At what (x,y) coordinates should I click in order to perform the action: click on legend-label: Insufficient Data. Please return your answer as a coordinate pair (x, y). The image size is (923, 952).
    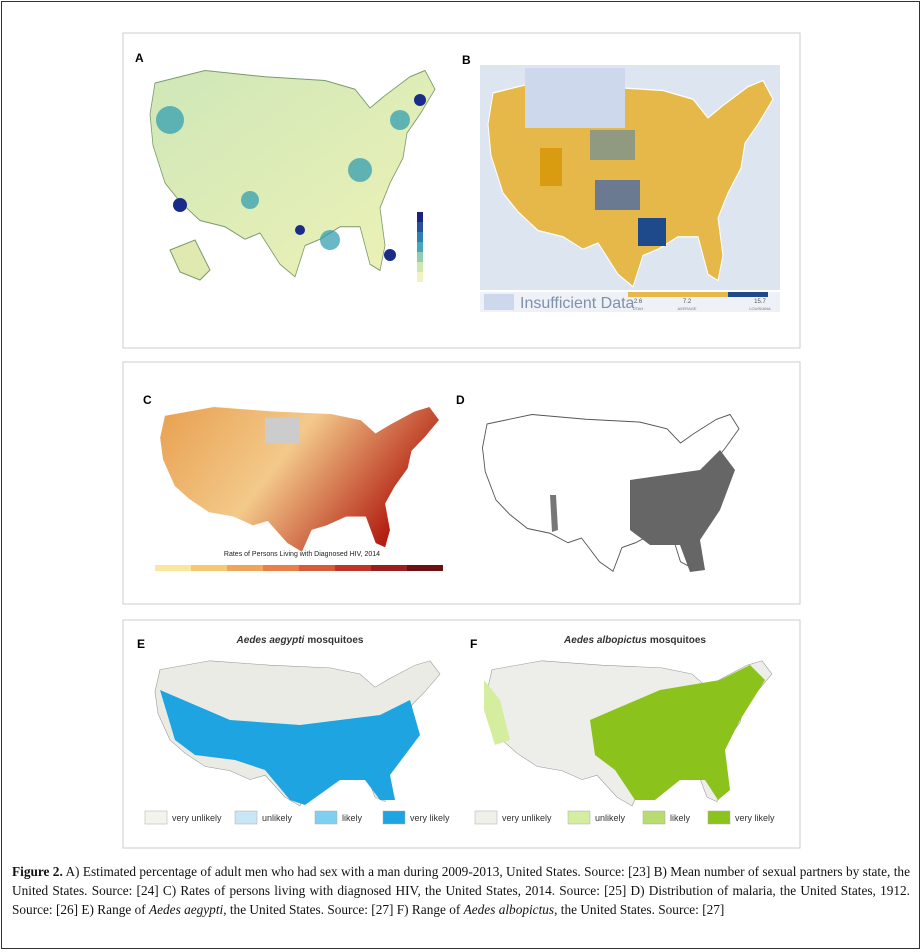
    Looking at the image, I should click on (577, 303).